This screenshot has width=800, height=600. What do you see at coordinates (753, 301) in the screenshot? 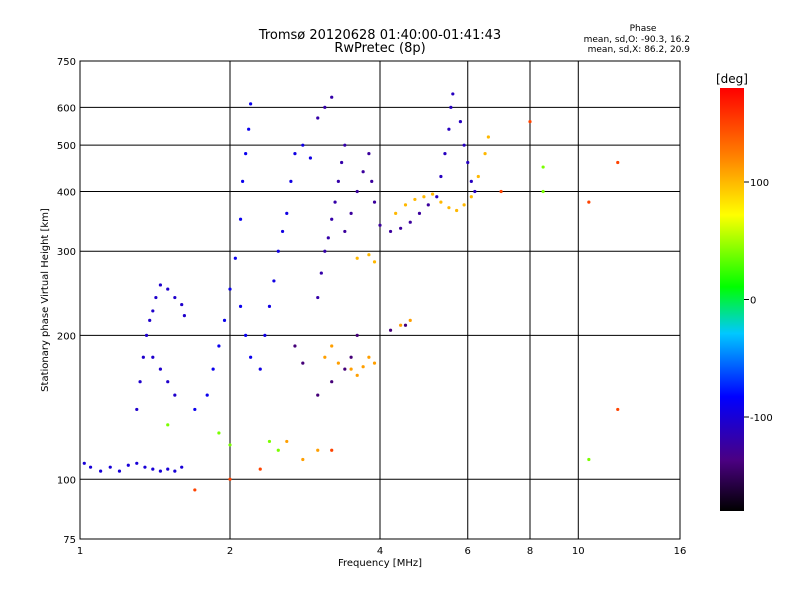
I see `colorbar-tick-label: 0` at bounding box center [753, 301].